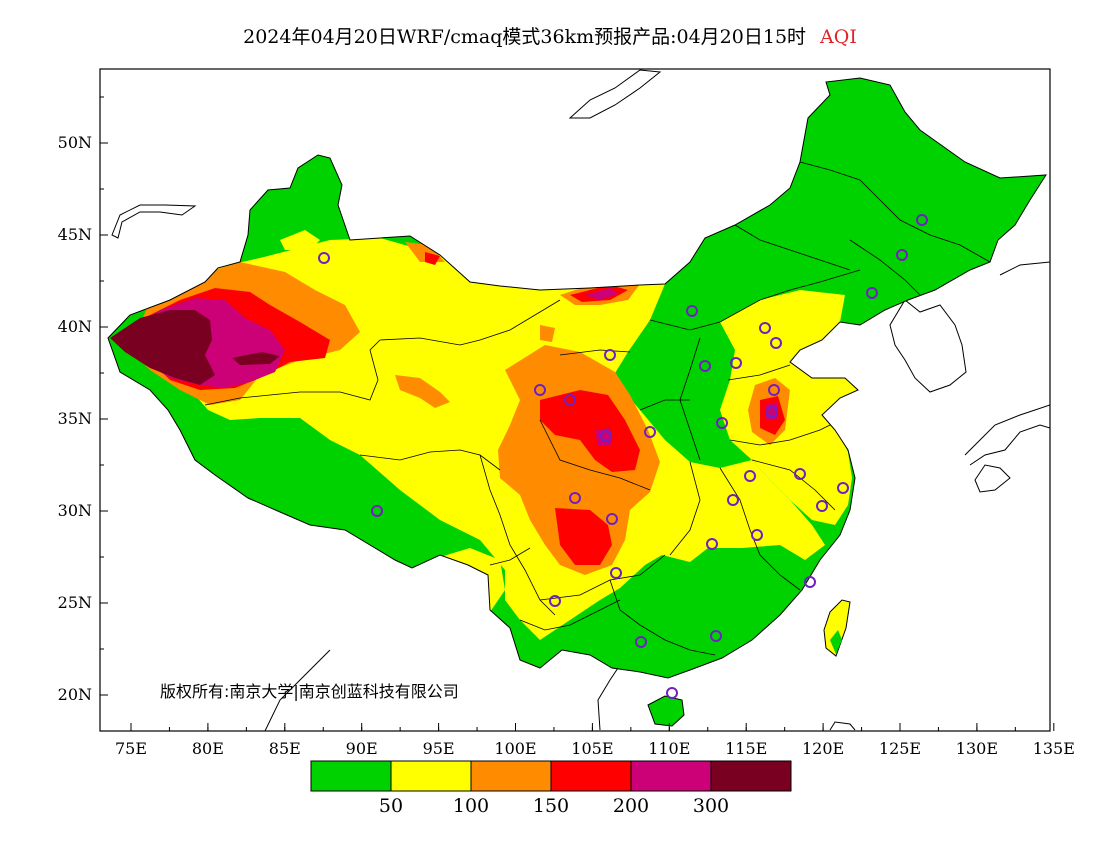 This screenshot has height=850, width=1100. I want to click on lat-tick-label: 20N, so click(75, 694).